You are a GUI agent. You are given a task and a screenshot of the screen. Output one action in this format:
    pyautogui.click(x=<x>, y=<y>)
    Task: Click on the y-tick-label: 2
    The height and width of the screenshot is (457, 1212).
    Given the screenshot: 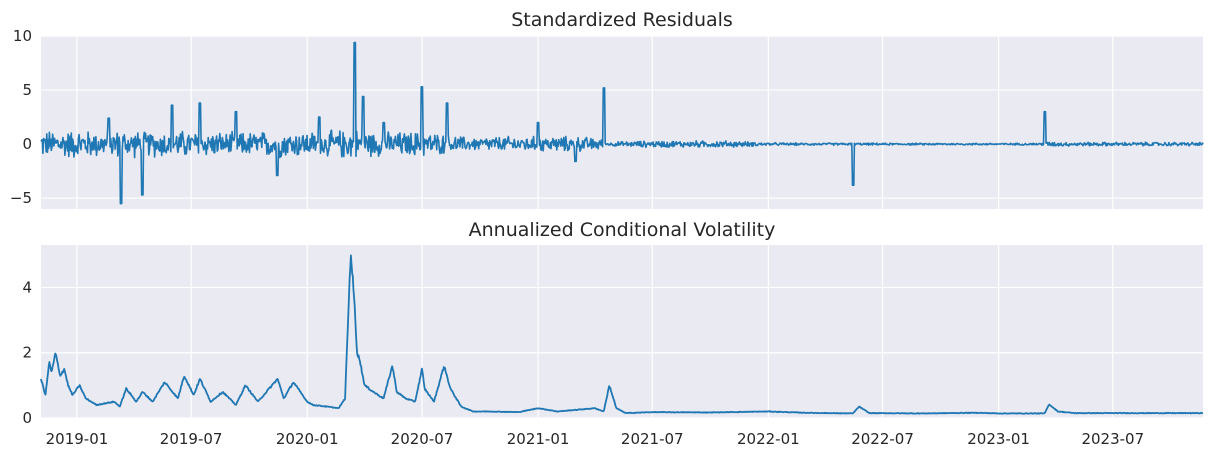 What is the action you would take?
    pyautogui.click(x=27, y=353)
    